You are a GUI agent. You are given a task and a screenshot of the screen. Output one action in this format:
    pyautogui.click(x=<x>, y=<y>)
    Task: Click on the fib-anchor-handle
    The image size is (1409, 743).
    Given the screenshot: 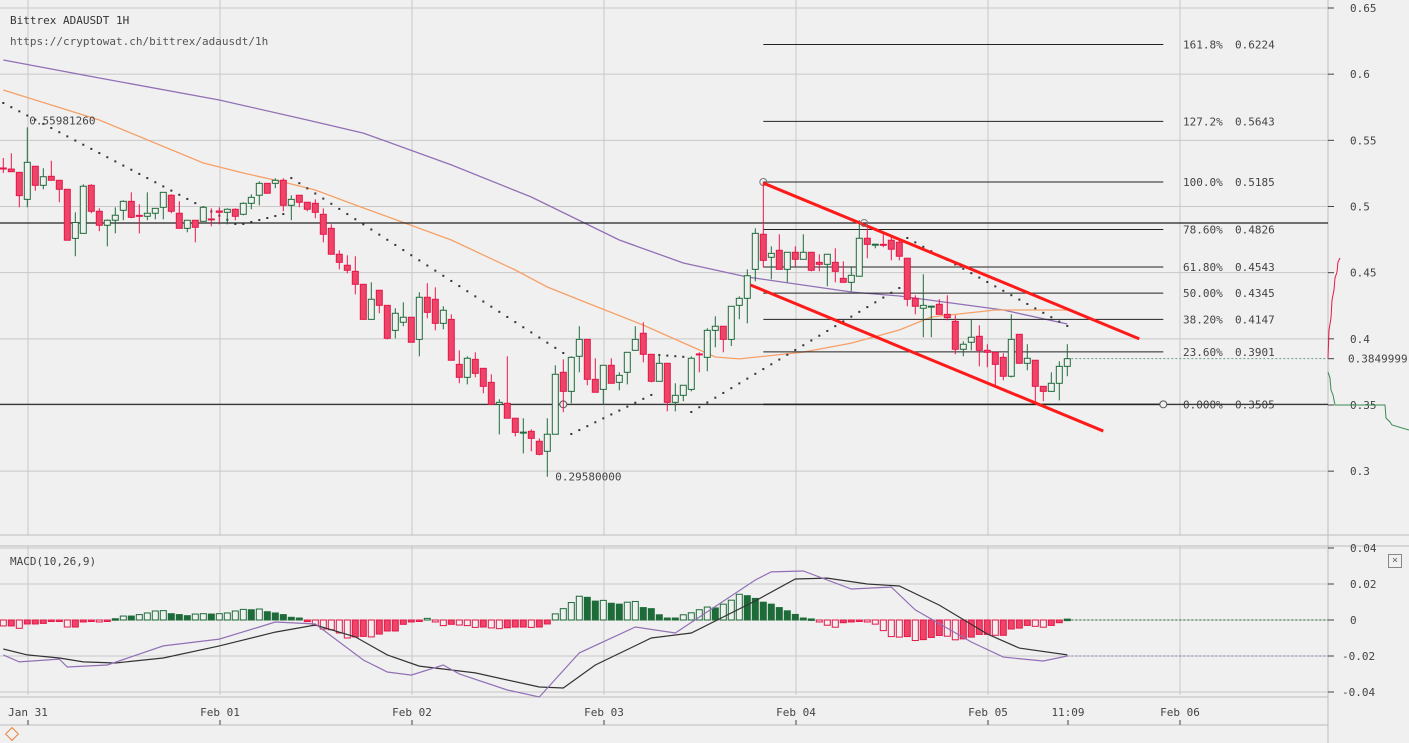 What is the action you would take?
    pyautogui.click(x=1163, y=404)
    